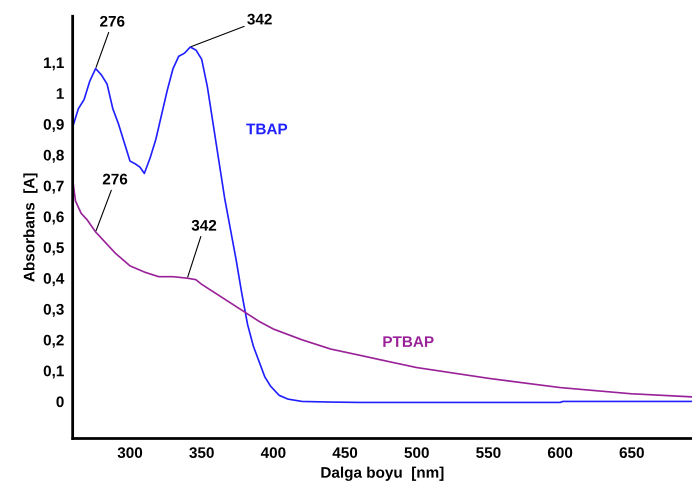 Image resolution: width=692 pixels, height=491 pixels. What do you see at coordinates (416, 452) in the screenshot?
I see `x-tick-label: 500` at bounding box center [416, 452].